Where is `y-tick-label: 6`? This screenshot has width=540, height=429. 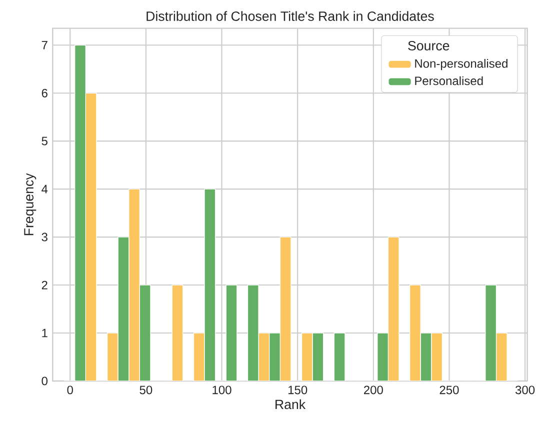 y-tick-label: 6 is located at coordinates (45, 93).